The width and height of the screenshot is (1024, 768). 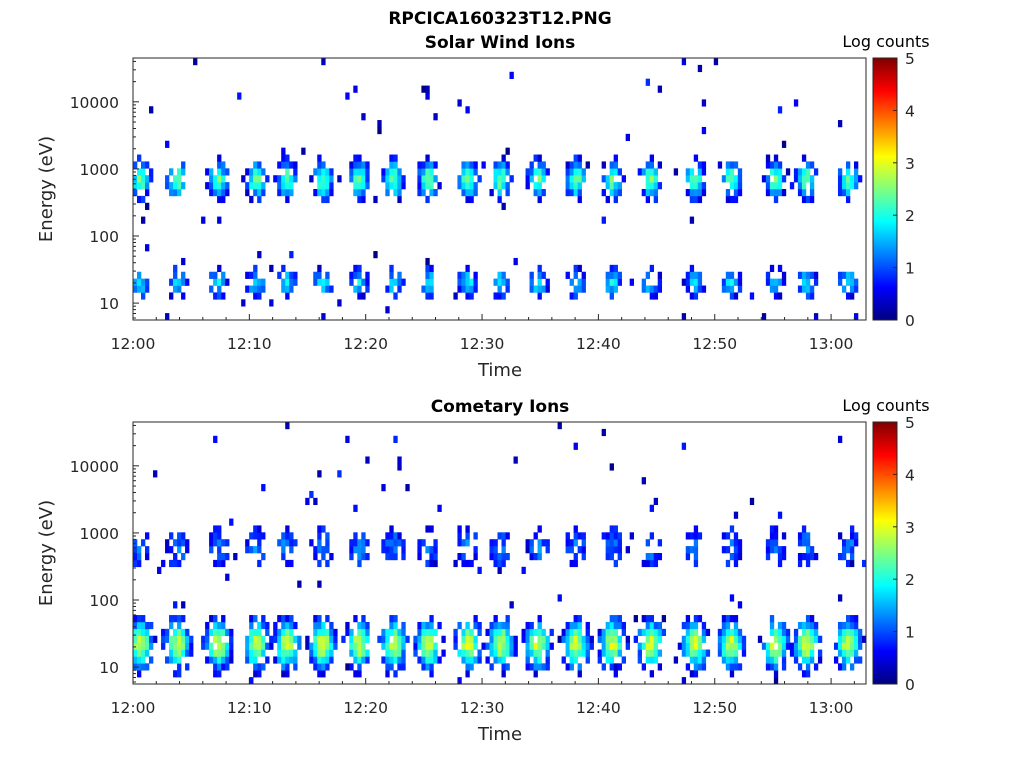 I want to click on x-tick-label: 13:00, so click(x=831, y=708).